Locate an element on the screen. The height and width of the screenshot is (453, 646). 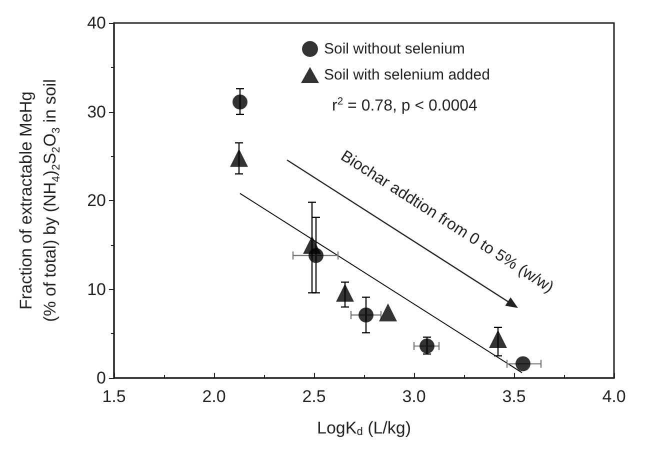
x-tick-label: 3.5 is located at coordinates (514, 396).